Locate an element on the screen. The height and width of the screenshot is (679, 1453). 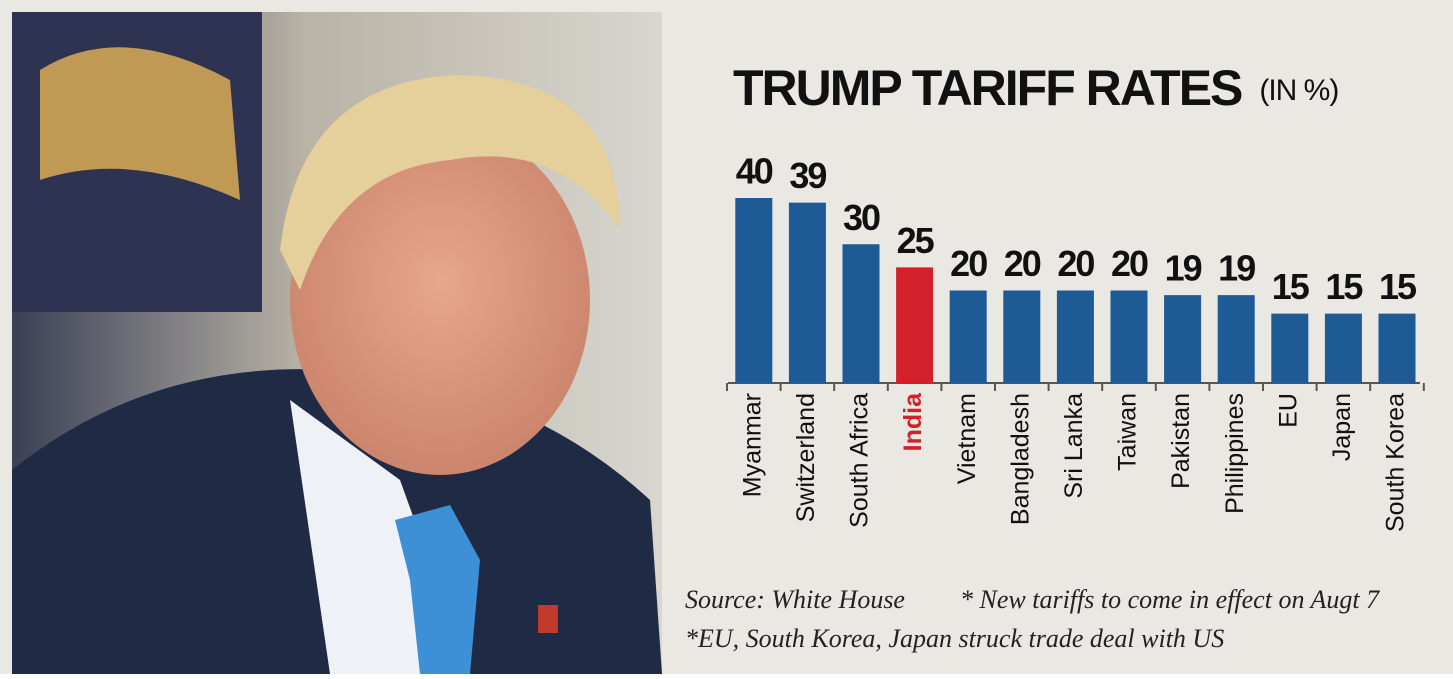
title-unit: (IN %) is located at coordinates (1298, 90).